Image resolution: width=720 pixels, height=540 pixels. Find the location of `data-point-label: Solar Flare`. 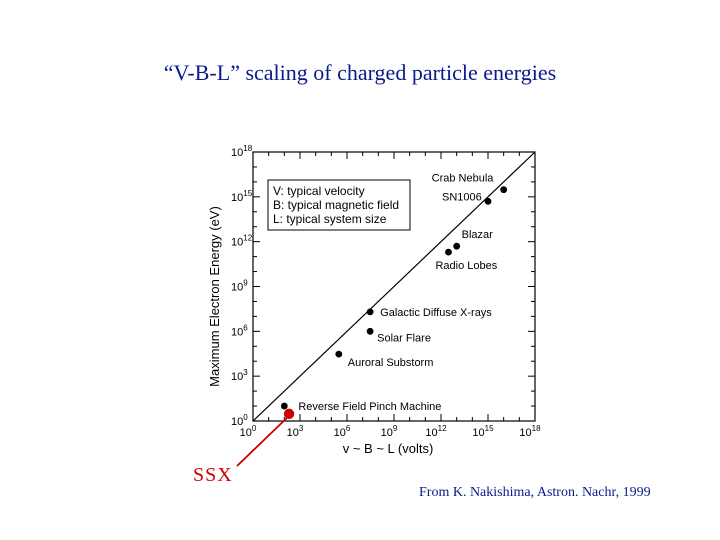

data-point-label: Solar Flare is located at coordinates (404, 338).